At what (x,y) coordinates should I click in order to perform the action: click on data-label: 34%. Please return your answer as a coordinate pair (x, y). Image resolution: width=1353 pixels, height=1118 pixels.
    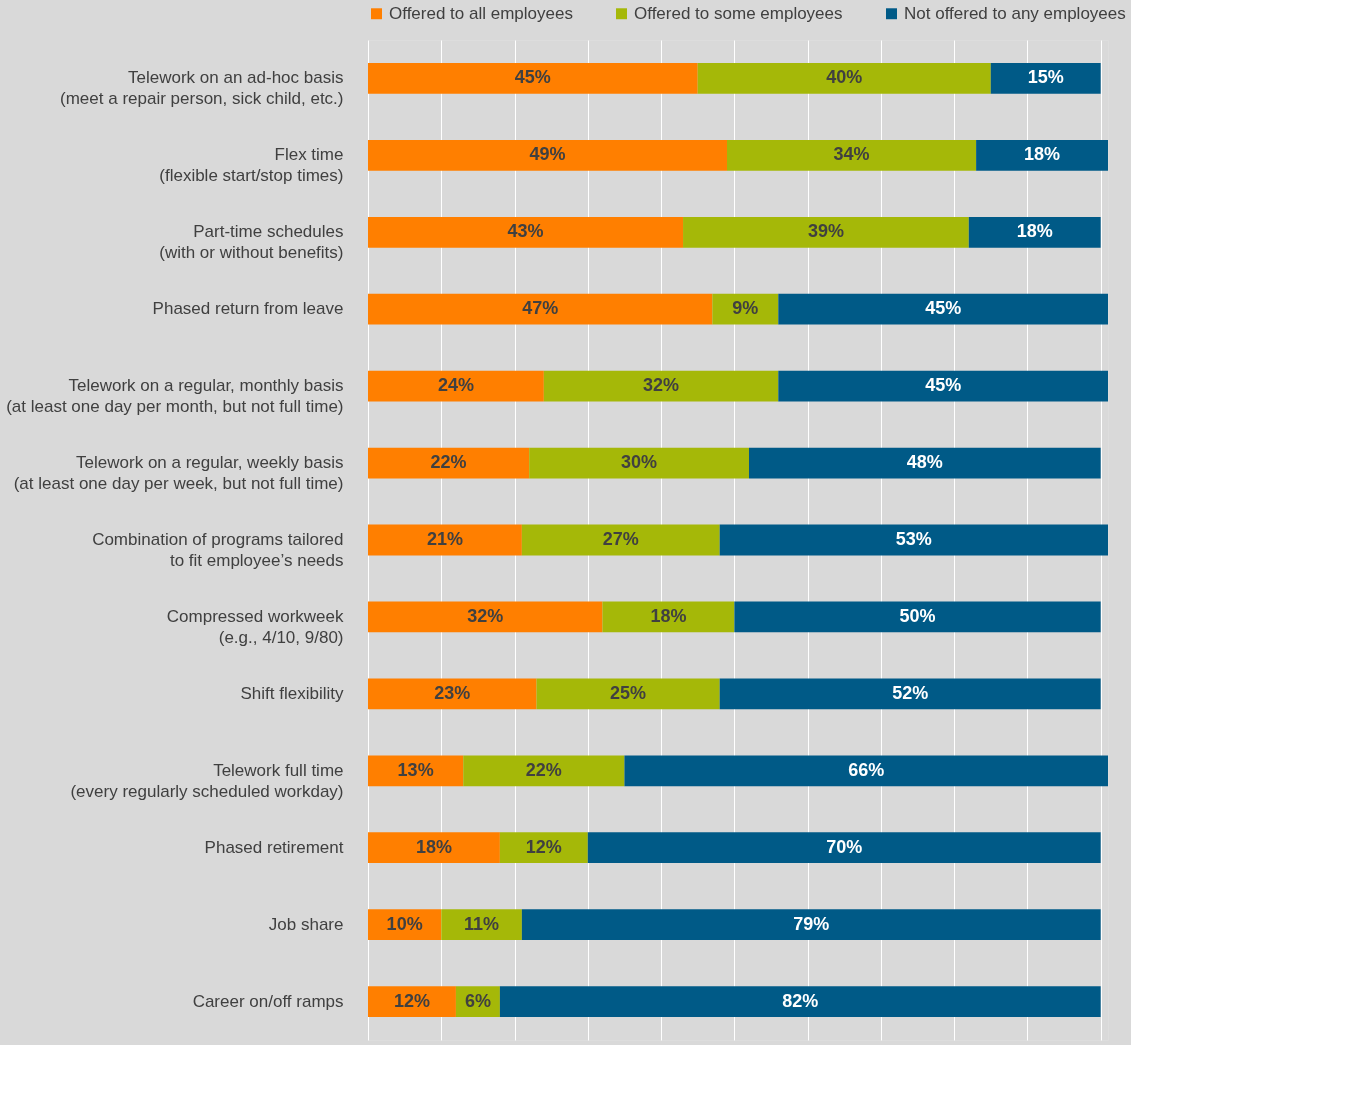
    Looking at the image, I should click on (851, 154).